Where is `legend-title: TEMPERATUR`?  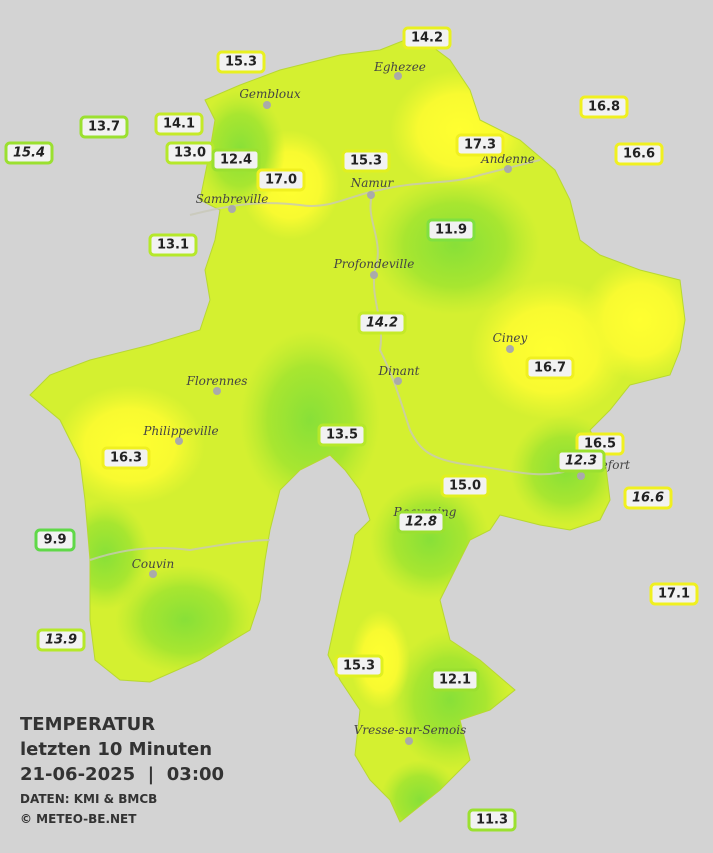 legend-title: TEMPERATUR is located at coordinates (87, 724).